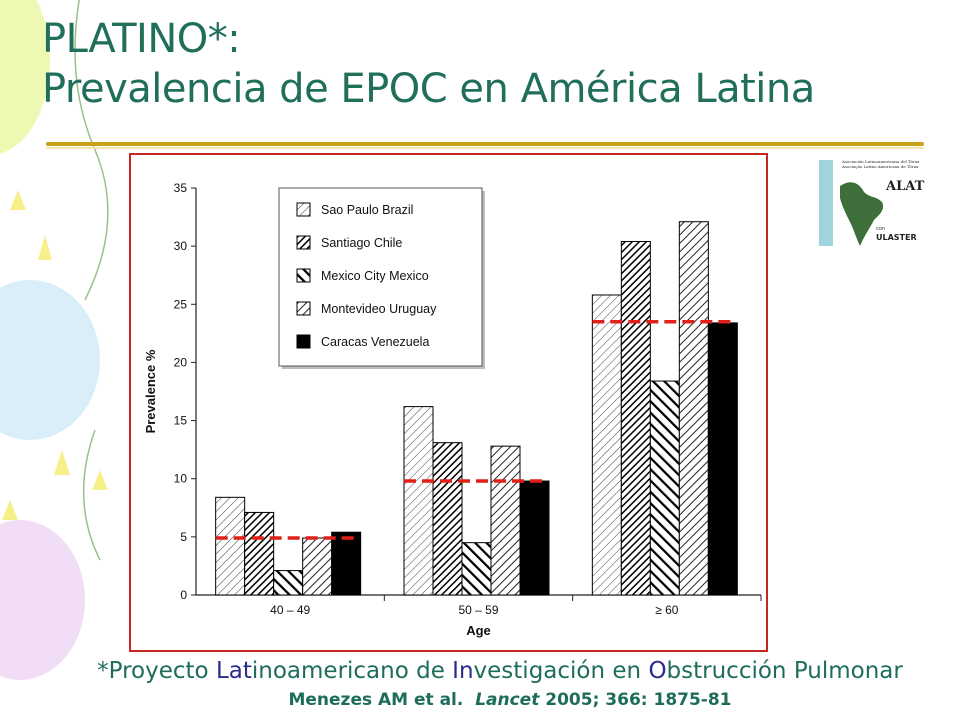 The image size is (960, 720). What do you see at coordinates (657, 671) in the screenshot?
I see `footnote-highlight: O` at bounding box center [657, 671].